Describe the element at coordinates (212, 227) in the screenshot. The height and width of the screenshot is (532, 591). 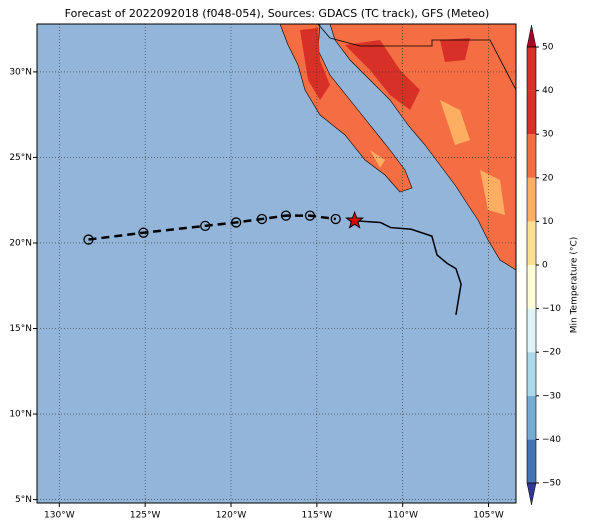
I see `forecast-track` at that location.